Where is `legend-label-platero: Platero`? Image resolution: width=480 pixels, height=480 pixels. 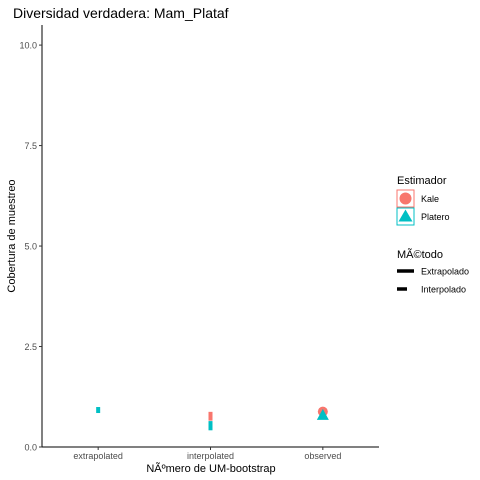
legend-label-platero: Platero is located at coordinates (435, 217).